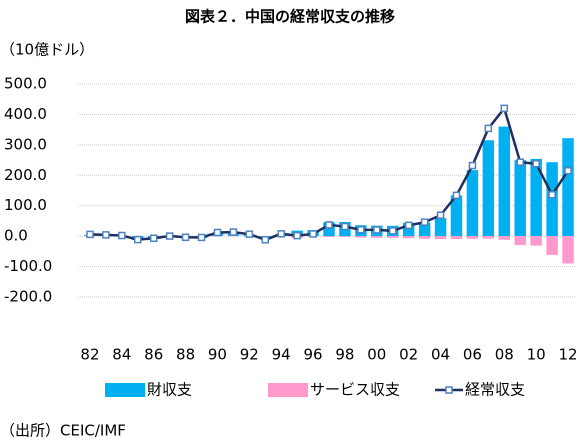 The height and width of the screenshot is (443, 579). Describe the element at coordinates (408, 355) in the screenshot. I see `x-tick-label: 02` at that location.